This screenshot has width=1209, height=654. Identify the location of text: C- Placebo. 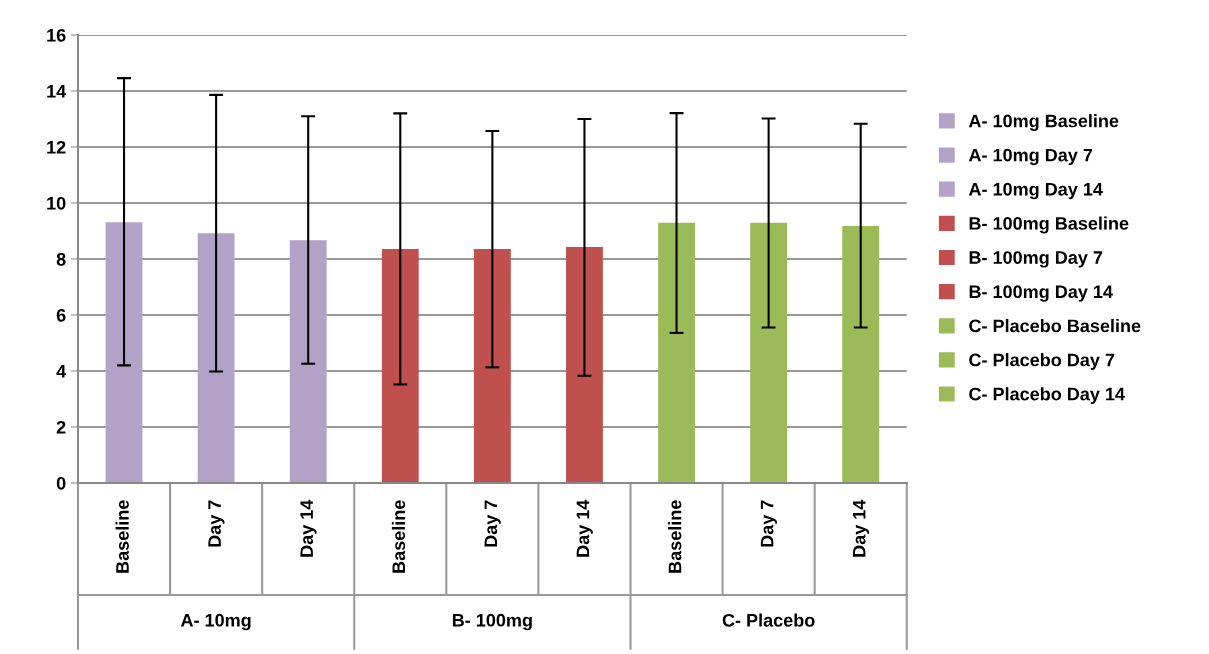
(768, 620).